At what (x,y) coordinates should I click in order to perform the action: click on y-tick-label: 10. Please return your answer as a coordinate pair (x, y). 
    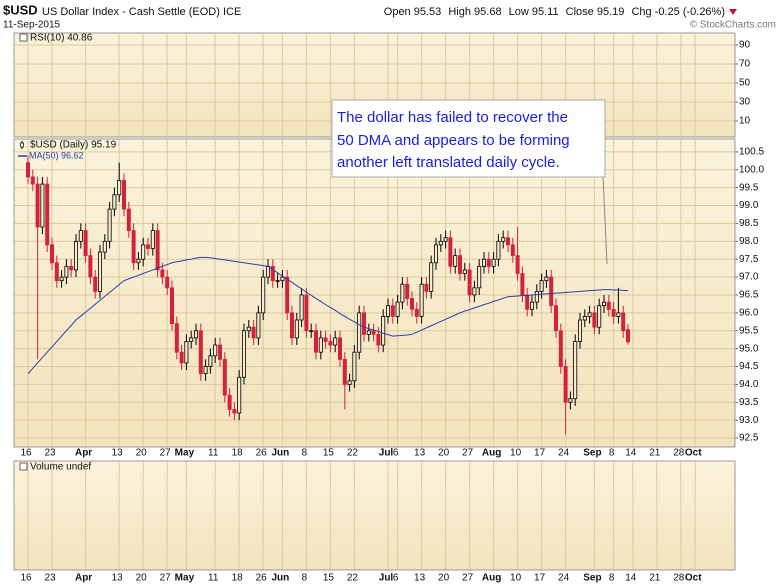
    Looking at the image, I should click on (745, 121).